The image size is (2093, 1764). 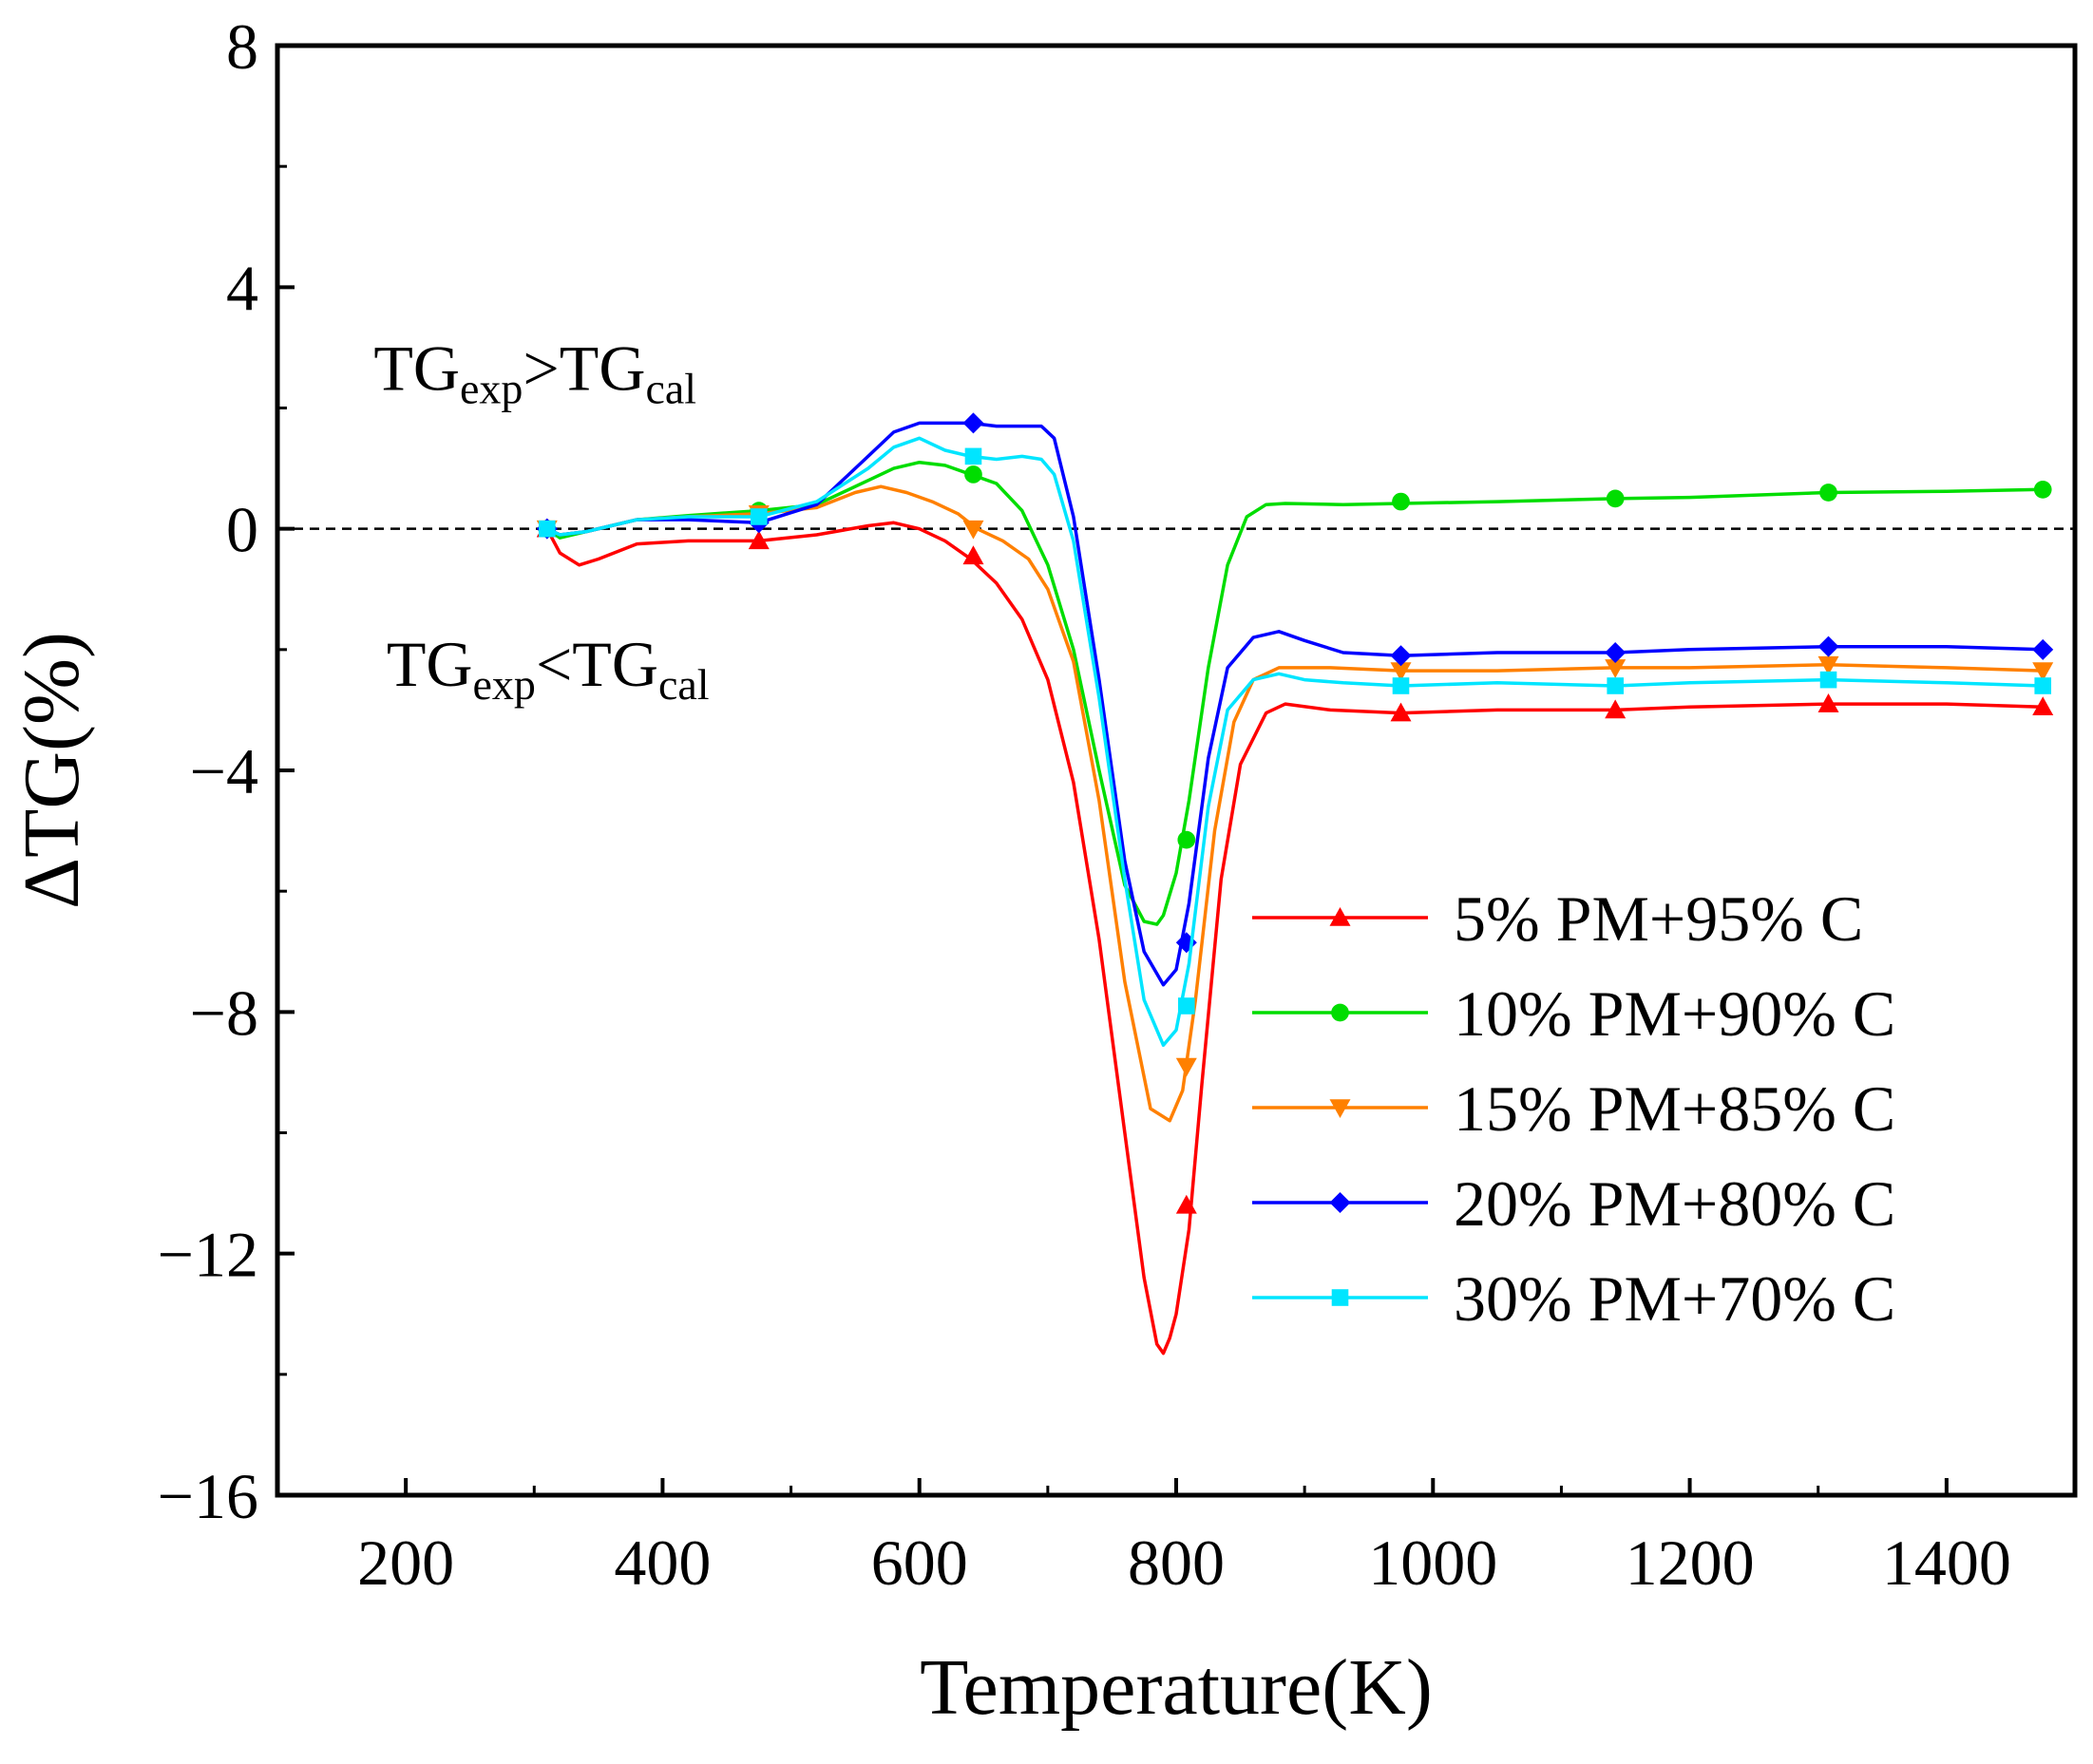 What do you see at coordinates (242, 530) in the screenshot?
I see `y-tick-label-2: 0` at bounding box center [242, 530].